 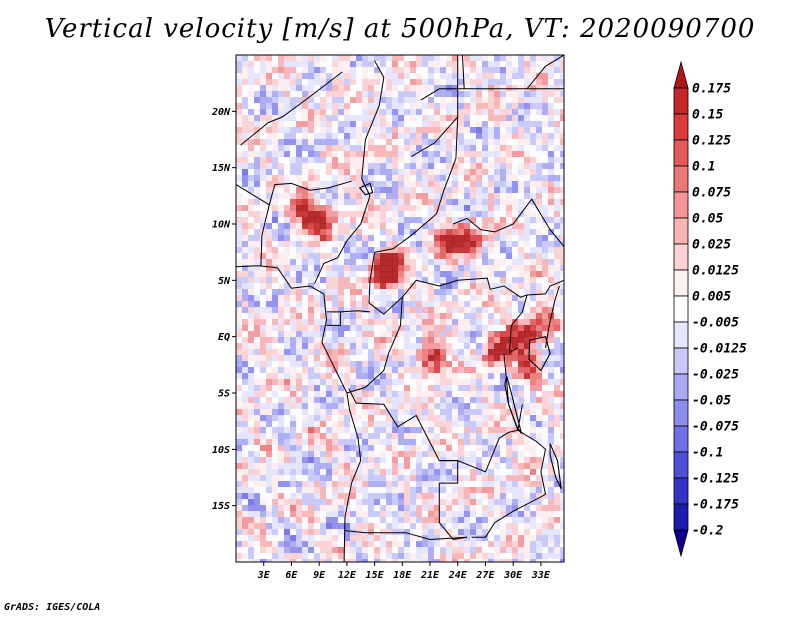 I want to click on colorbar-label: 0.0125, so click(x=715, y=271).